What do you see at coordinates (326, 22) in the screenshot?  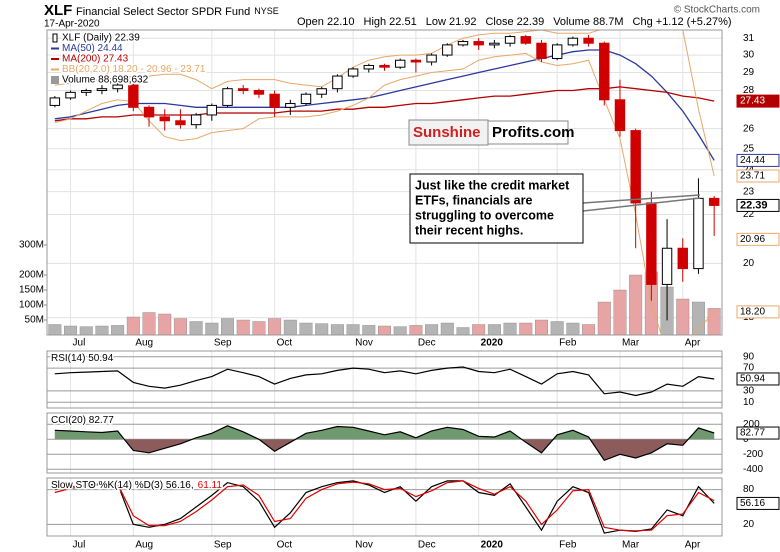 I see `stat: Open 22.10` at bounding box center [326, 22].